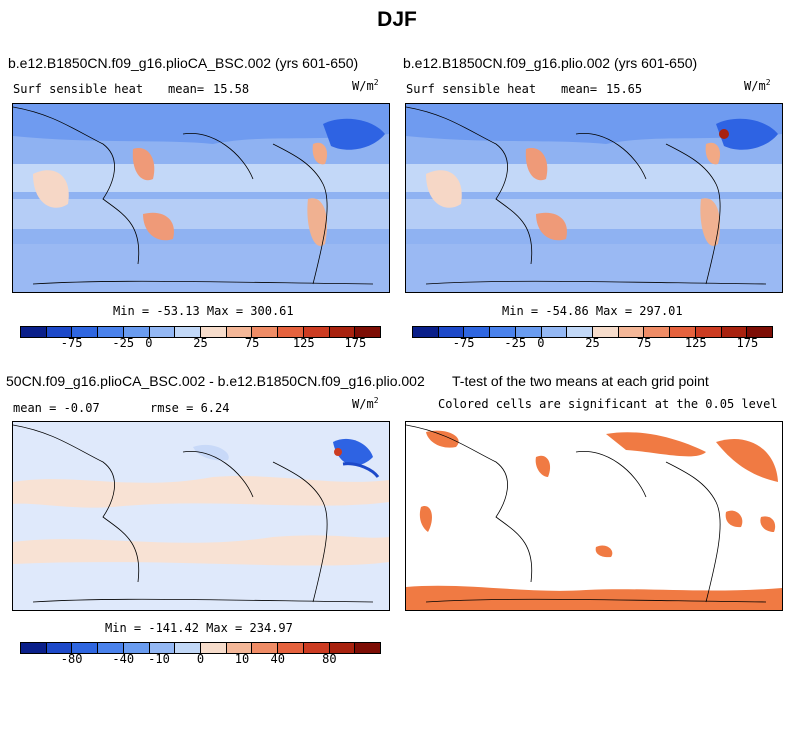 This screenshot has width=794, height=733. Describe the element at coordinates (123, 659) in the screenshot. I see `panel3-tick: -40` at that location.